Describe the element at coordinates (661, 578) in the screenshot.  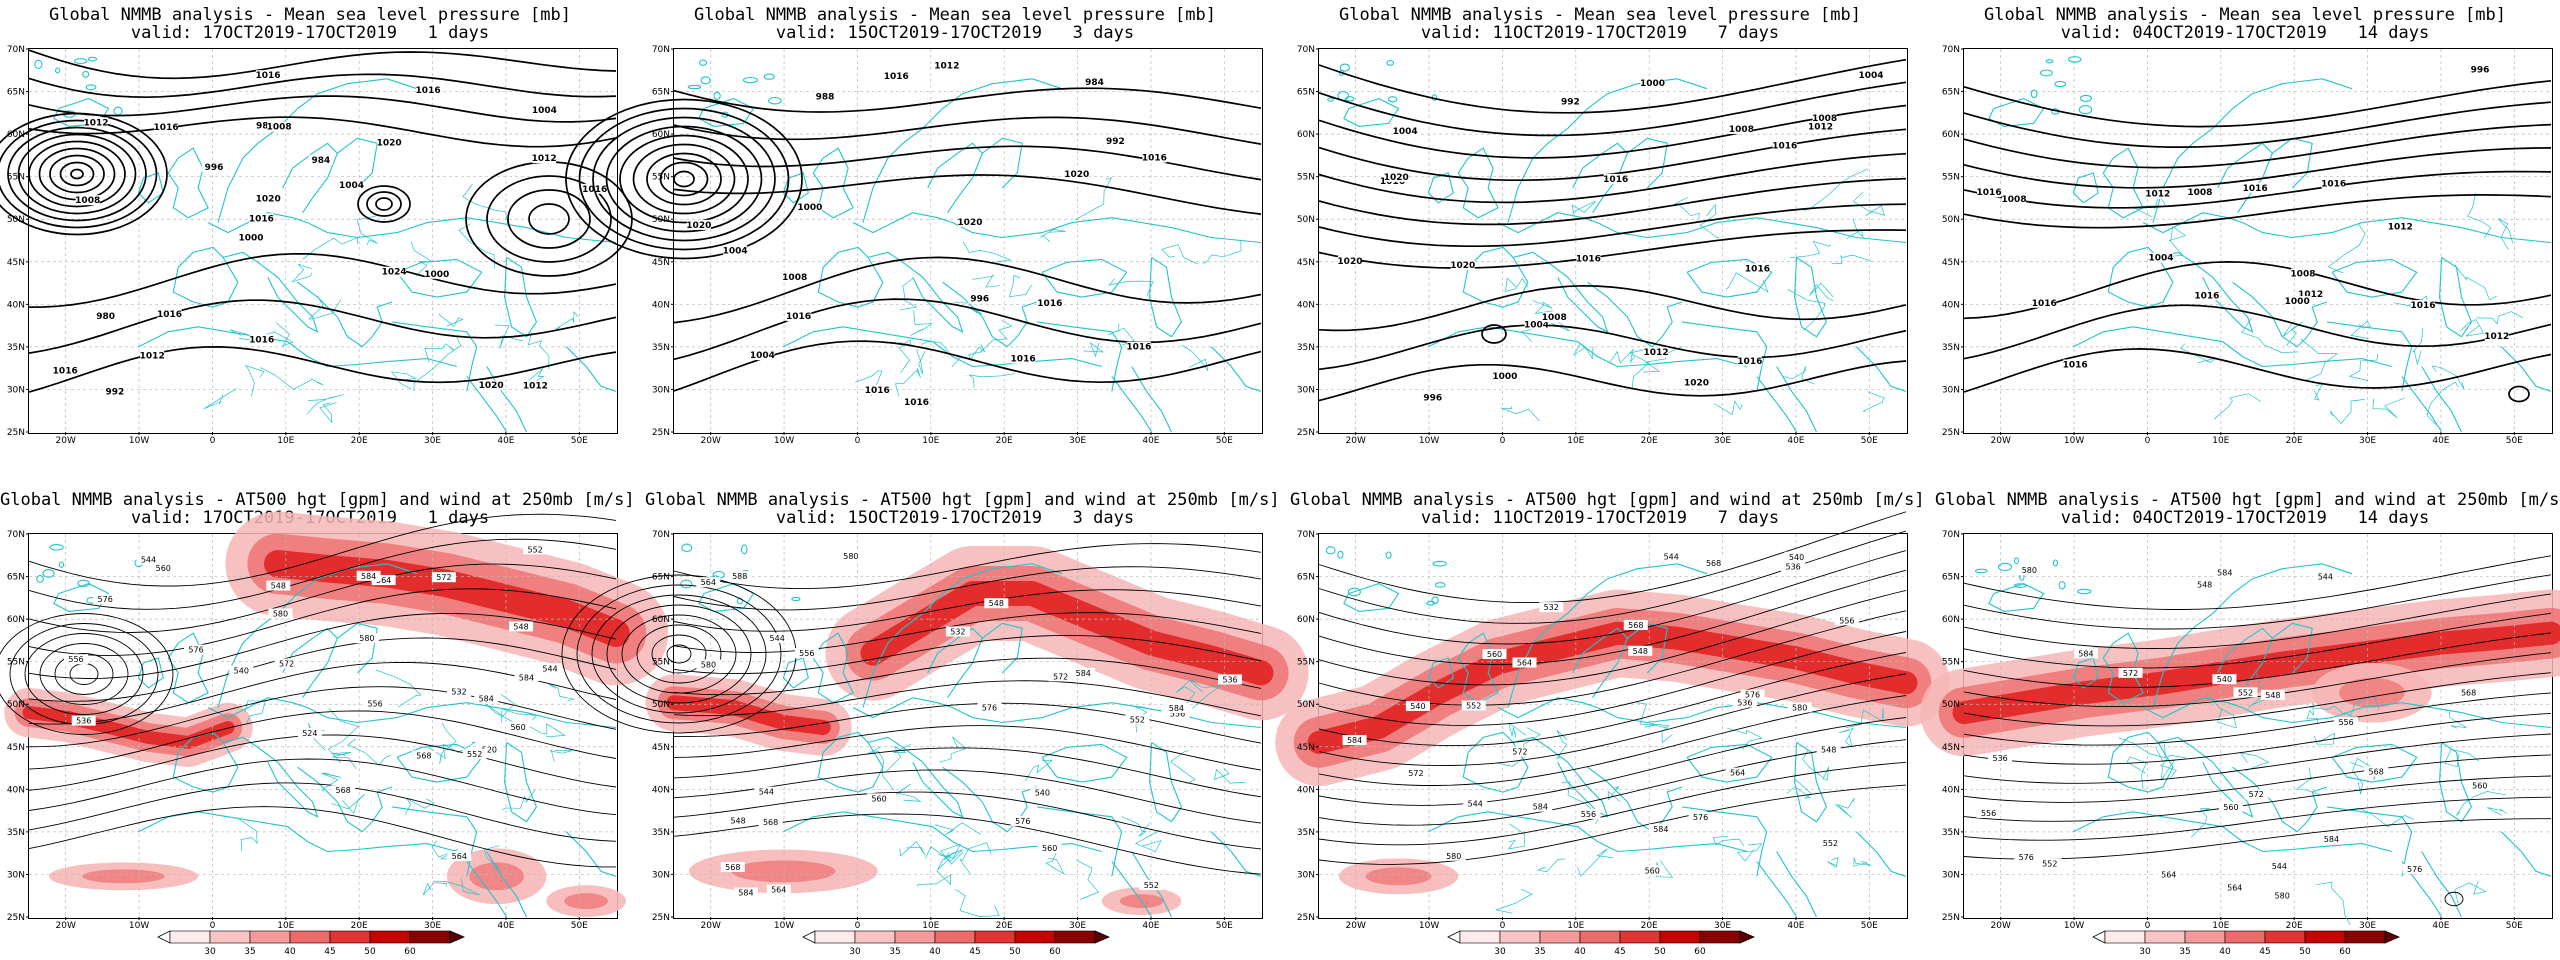
I see `lat-tick-label: 65N` at that location.